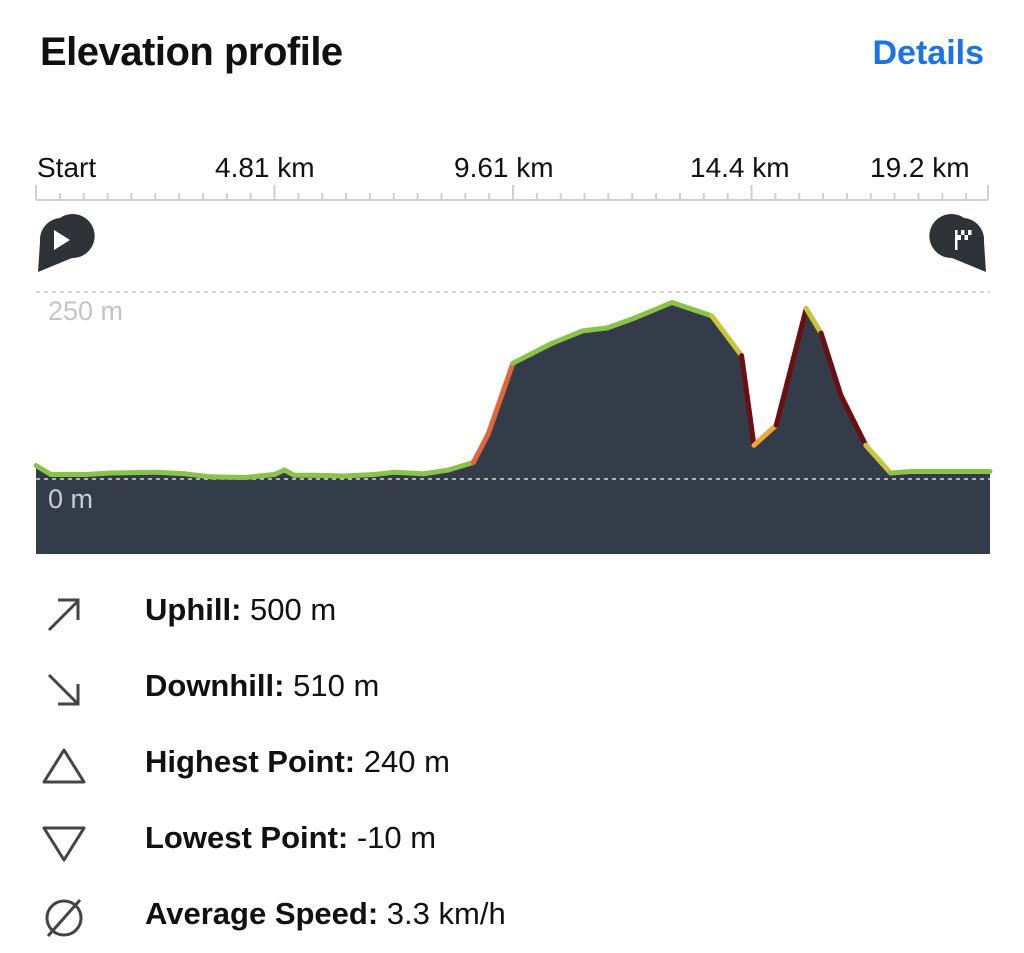 The height and width of the screenshot is (953, 1024). I want to click on stat-highest: Highest Point: 240 m, so click(297, 762).